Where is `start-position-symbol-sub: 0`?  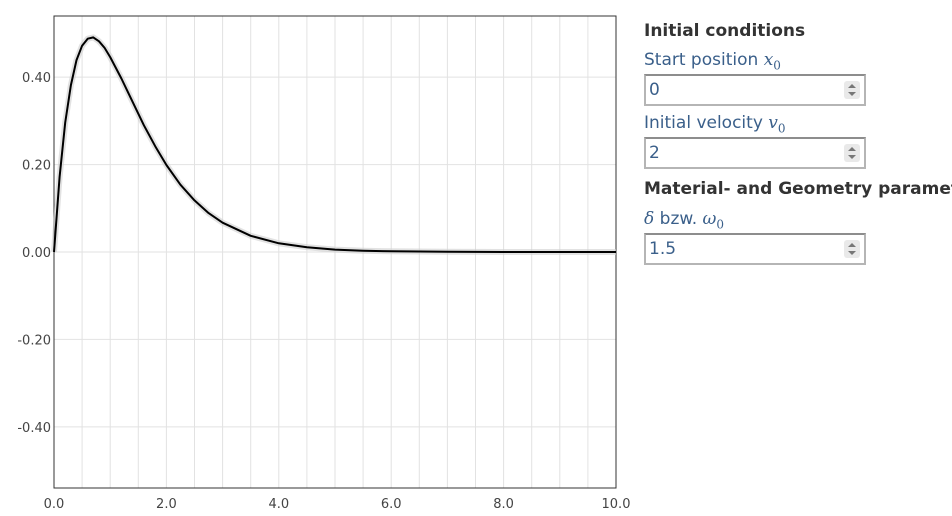 start-position-symbol-sub: 0 is located at coordinates (777, 65).